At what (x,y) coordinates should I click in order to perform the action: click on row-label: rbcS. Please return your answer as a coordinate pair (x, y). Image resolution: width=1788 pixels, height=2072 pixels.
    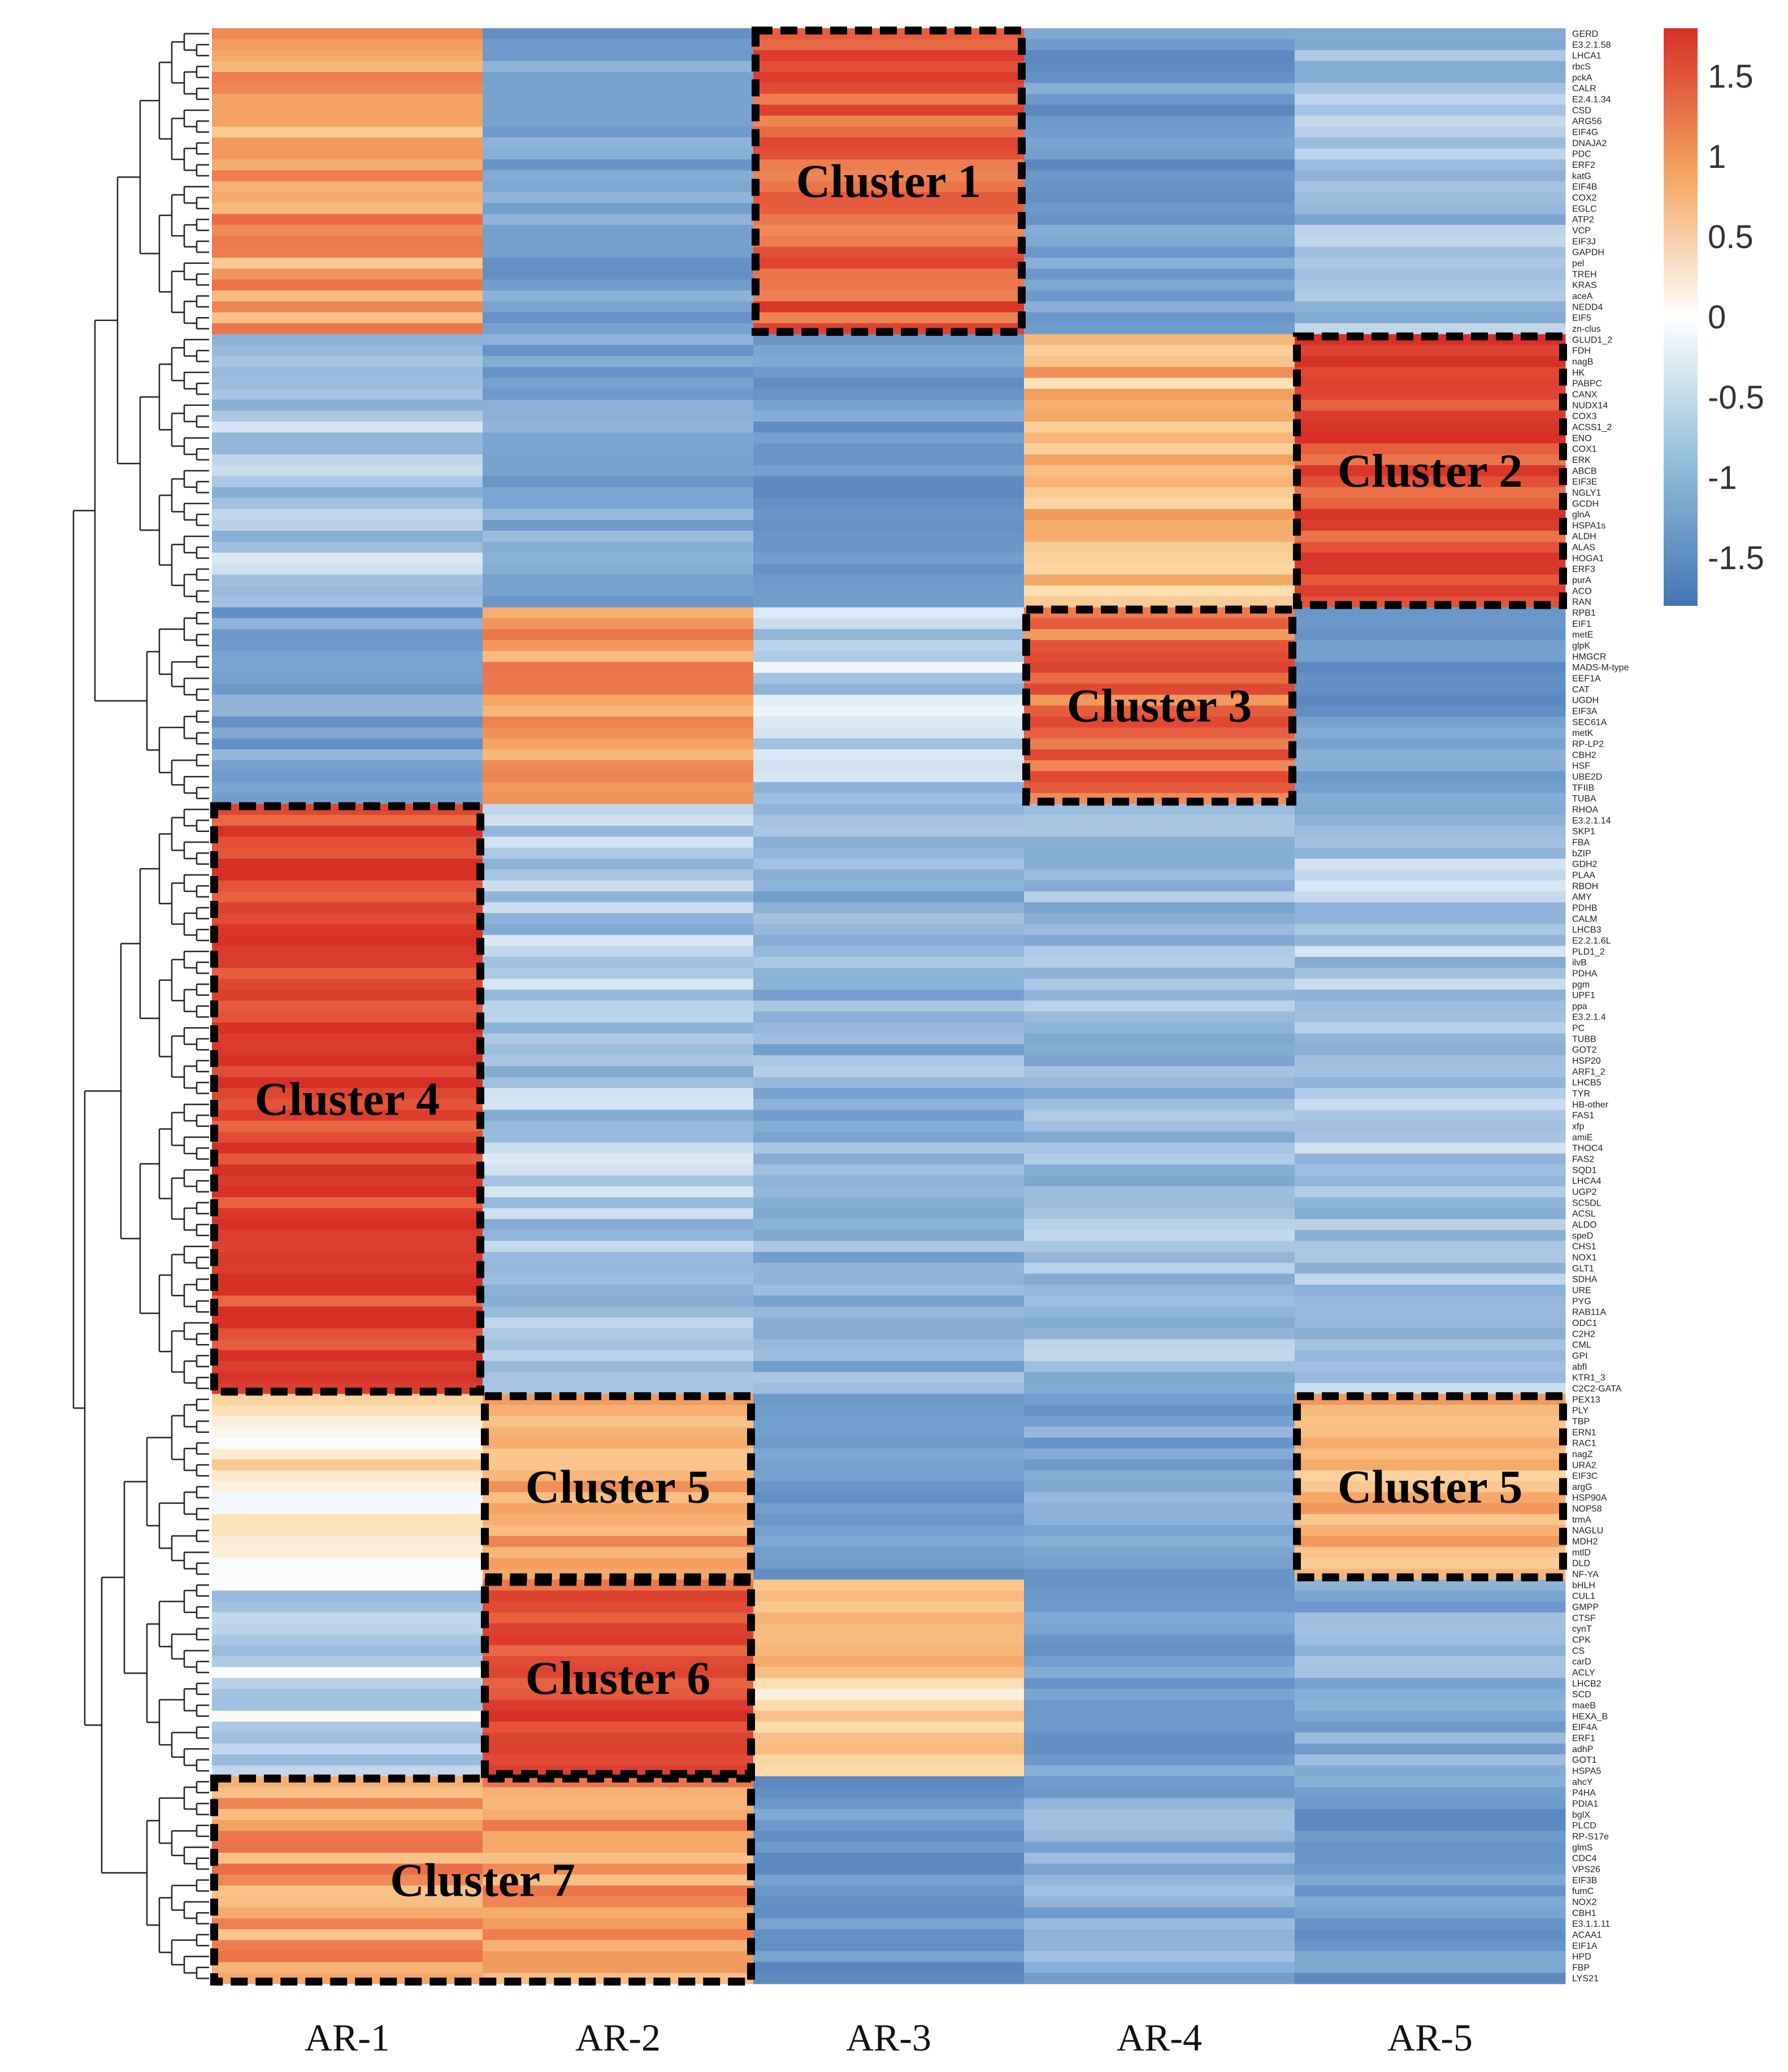
    Looking at the image, I should click on (1582, 67).